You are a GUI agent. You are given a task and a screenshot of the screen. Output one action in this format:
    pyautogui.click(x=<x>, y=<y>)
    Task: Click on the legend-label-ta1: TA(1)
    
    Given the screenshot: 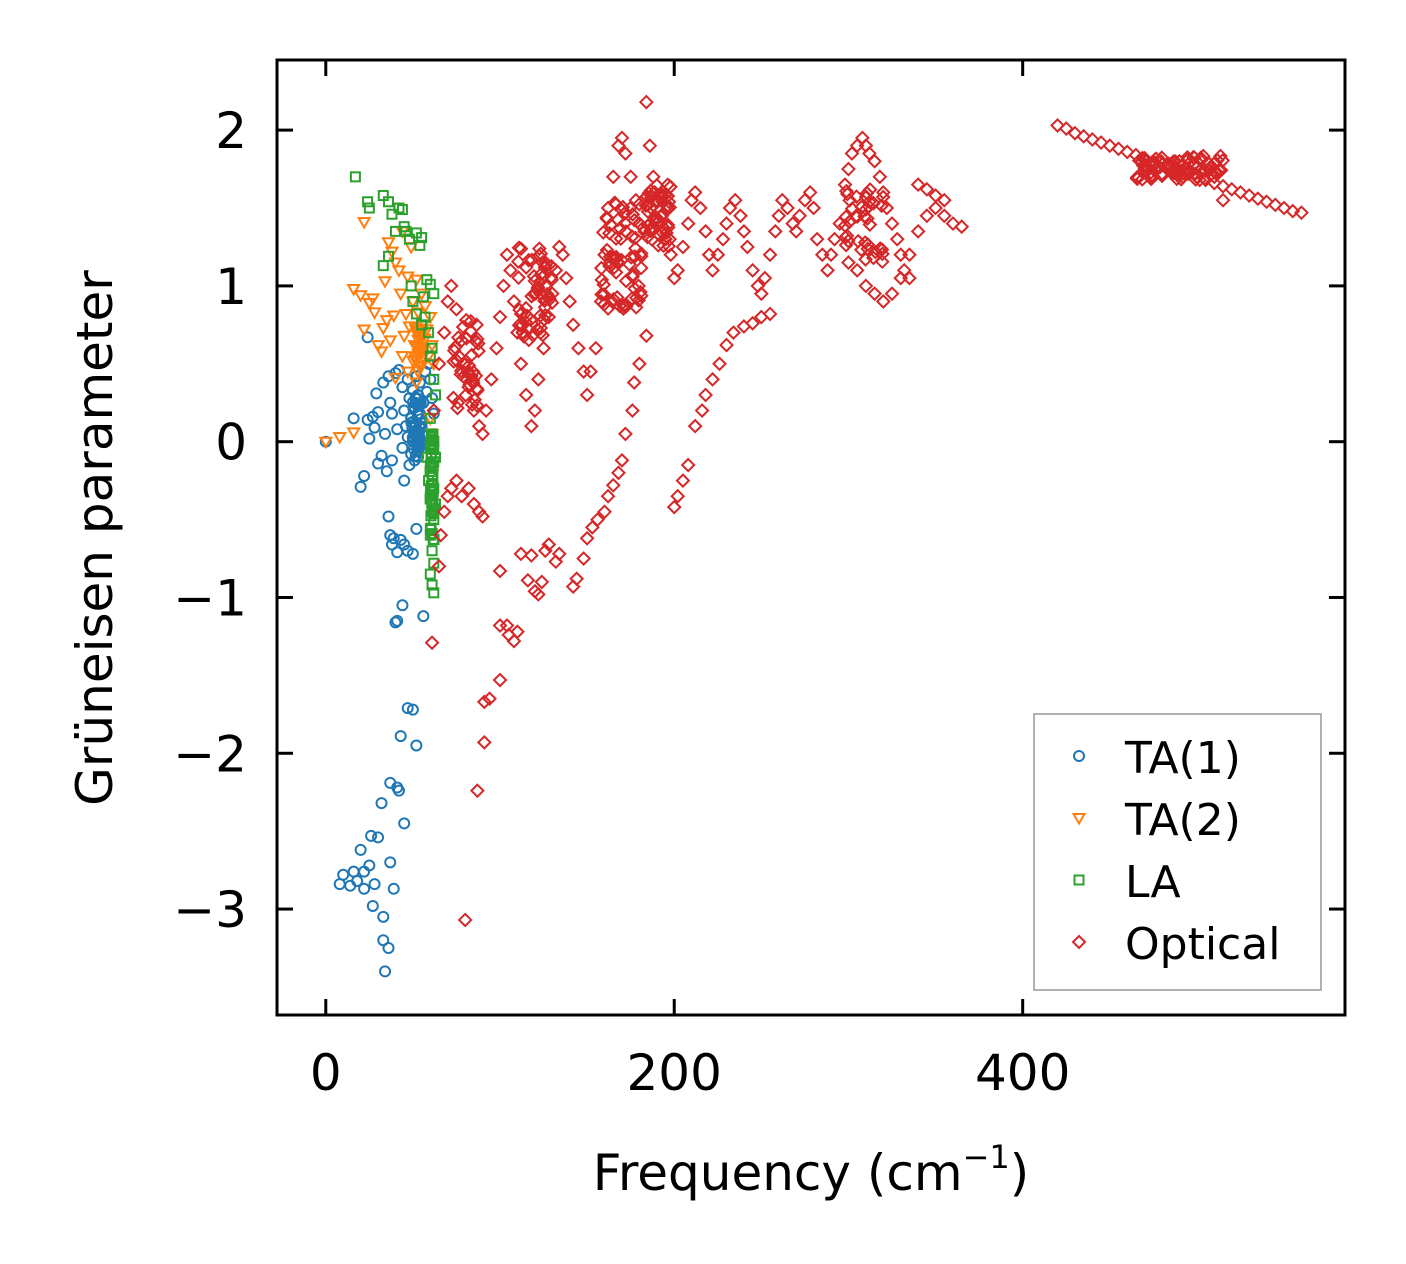 What is the action you would take?
    pyautogui.click(x=1182, y=758)
    